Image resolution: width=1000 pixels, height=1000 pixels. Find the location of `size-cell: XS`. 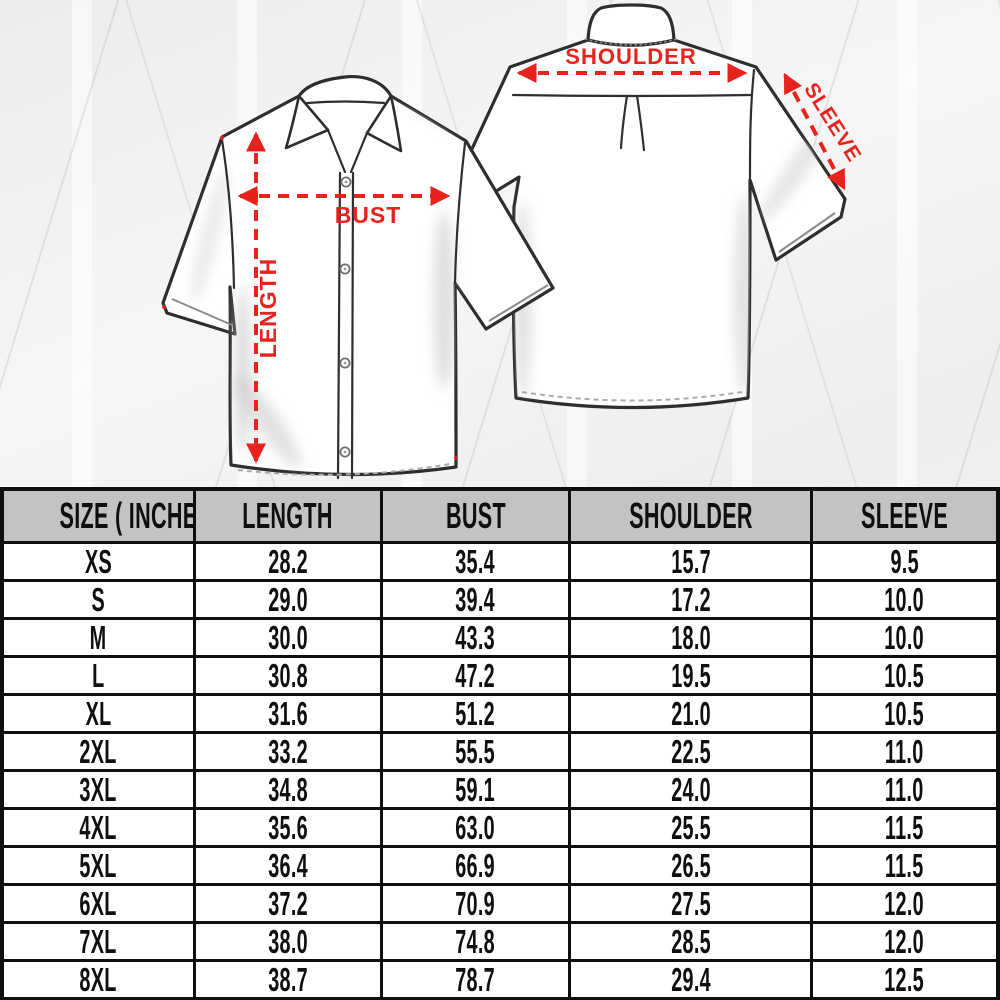

size-cell: XS is located at coordinates (98, 561).